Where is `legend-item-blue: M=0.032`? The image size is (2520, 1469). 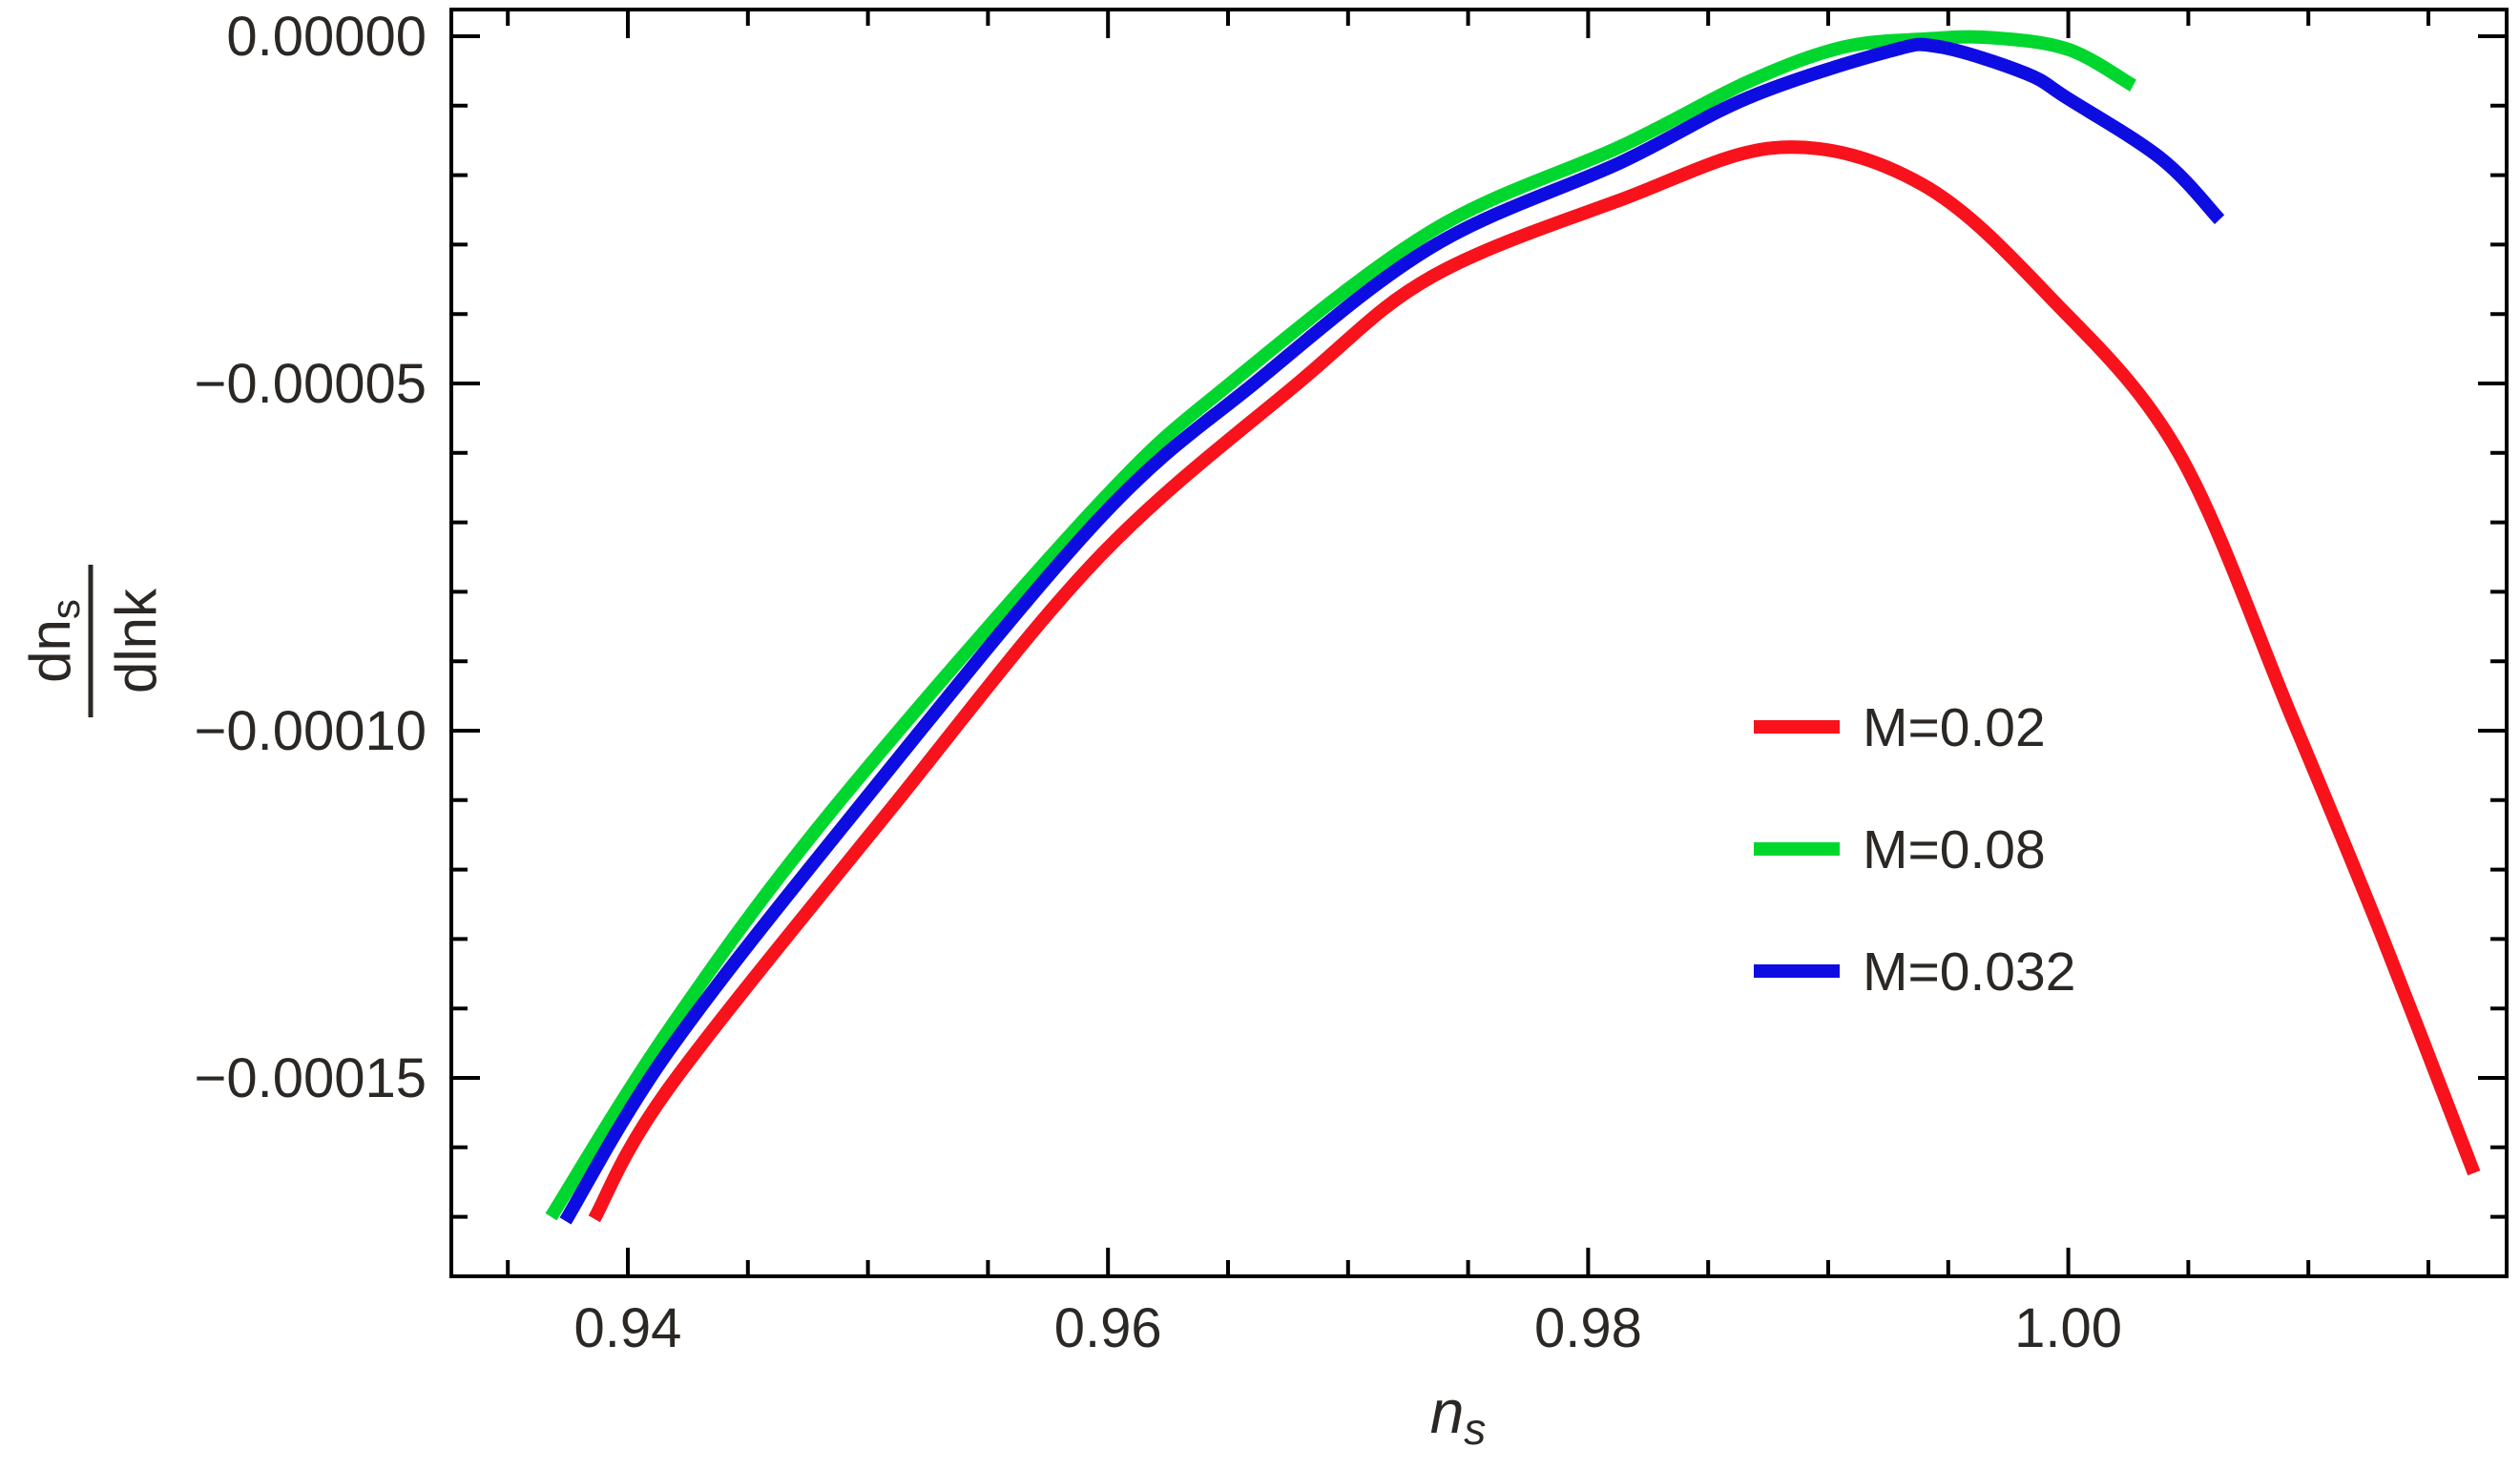
legend-item-blue: M=0.032 is located at coordinates (1915, 972).